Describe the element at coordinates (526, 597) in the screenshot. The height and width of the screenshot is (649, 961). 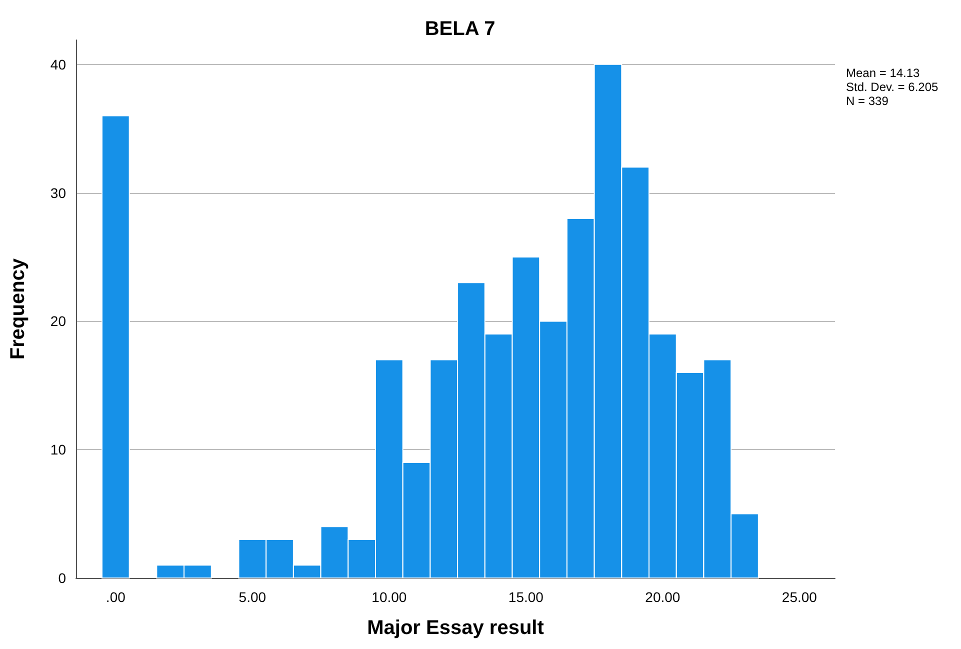
I see `x-tick-label: 15.00` at that location.